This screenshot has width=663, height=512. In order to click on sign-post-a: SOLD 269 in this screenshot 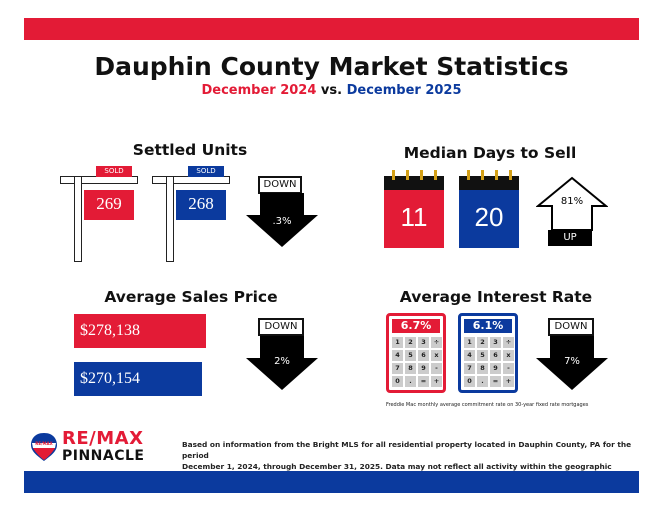, I will do `click(100, 212)`.